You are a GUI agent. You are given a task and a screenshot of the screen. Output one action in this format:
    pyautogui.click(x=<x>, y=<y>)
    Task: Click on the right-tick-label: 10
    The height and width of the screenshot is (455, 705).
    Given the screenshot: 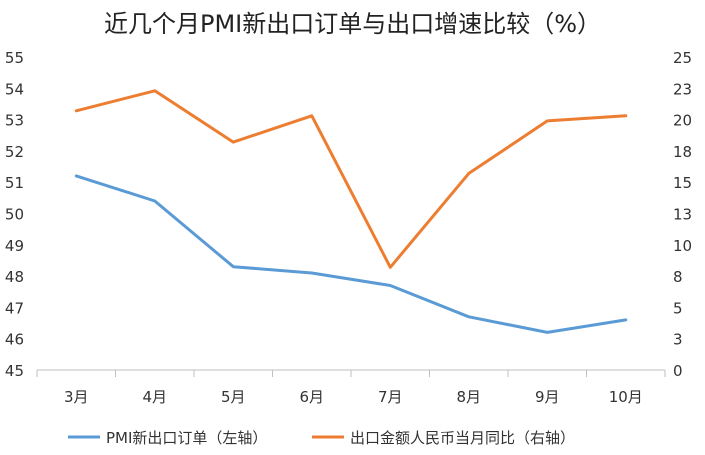 What is the action you would take?
    pyautogui.click(x=682, y=246)
    